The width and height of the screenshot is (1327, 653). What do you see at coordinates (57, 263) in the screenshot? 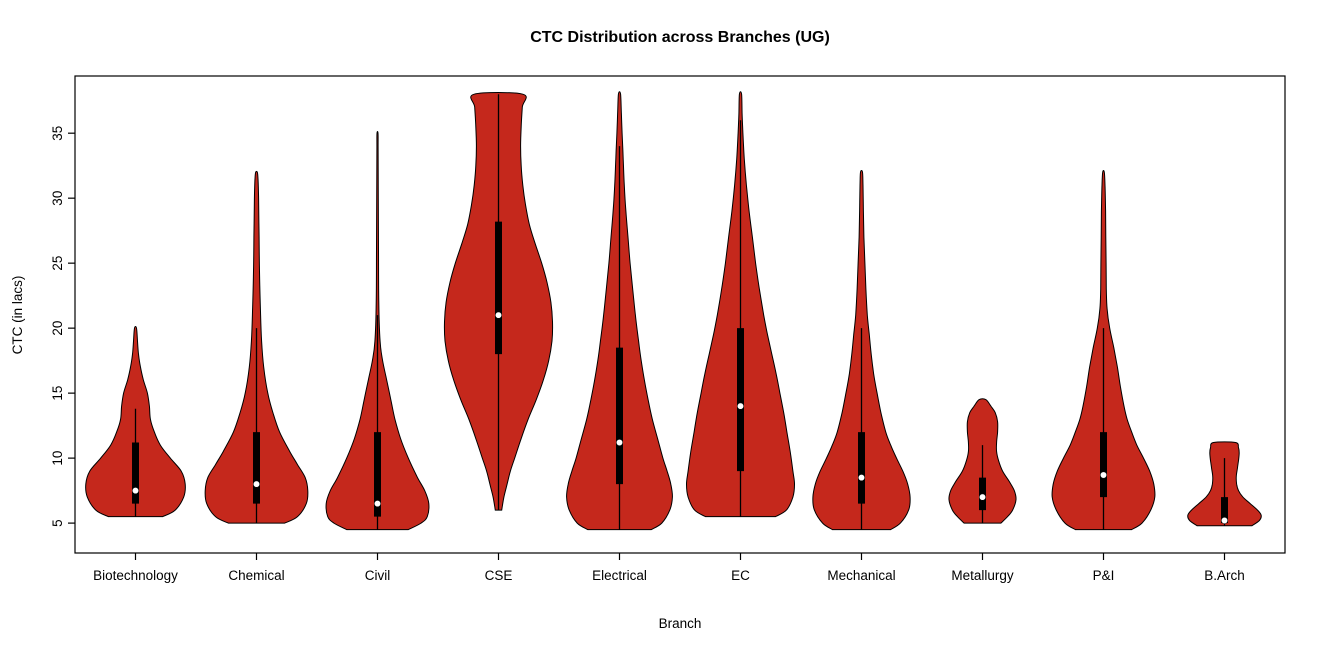
I see `y-tick-label: 25` at bounding box center [57, 263].